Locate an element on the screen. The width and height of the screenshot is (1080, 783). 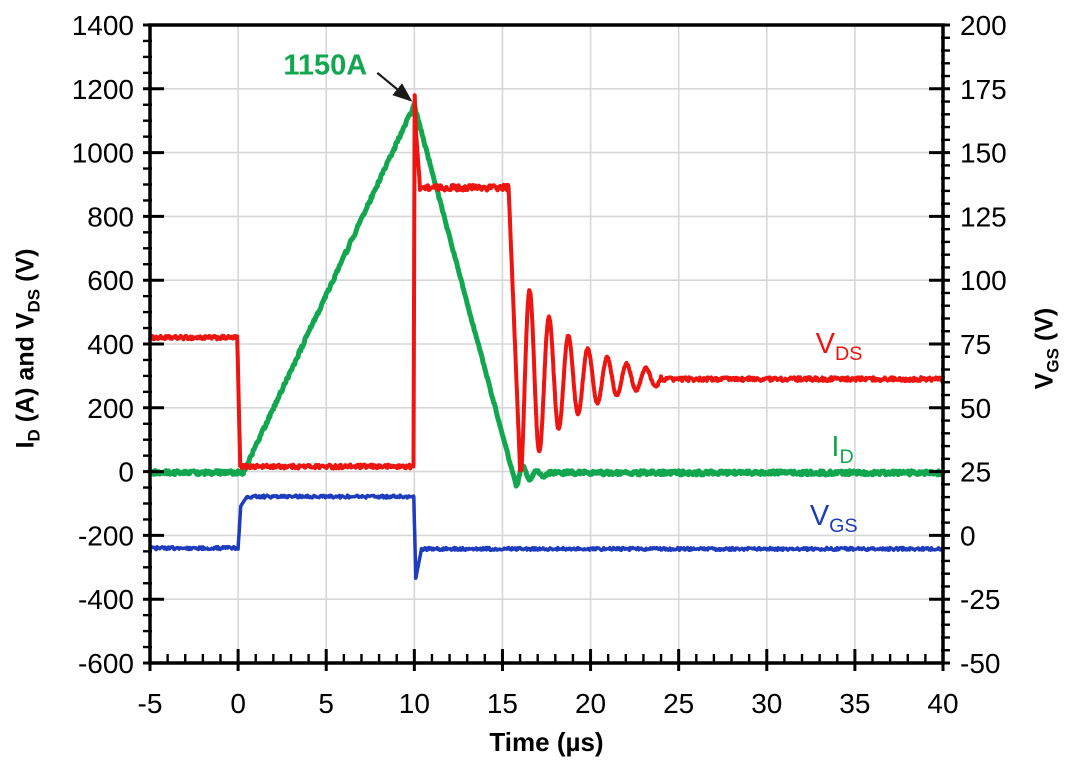
y-left-tick-label: 200 is located at coordinates (110, 408).